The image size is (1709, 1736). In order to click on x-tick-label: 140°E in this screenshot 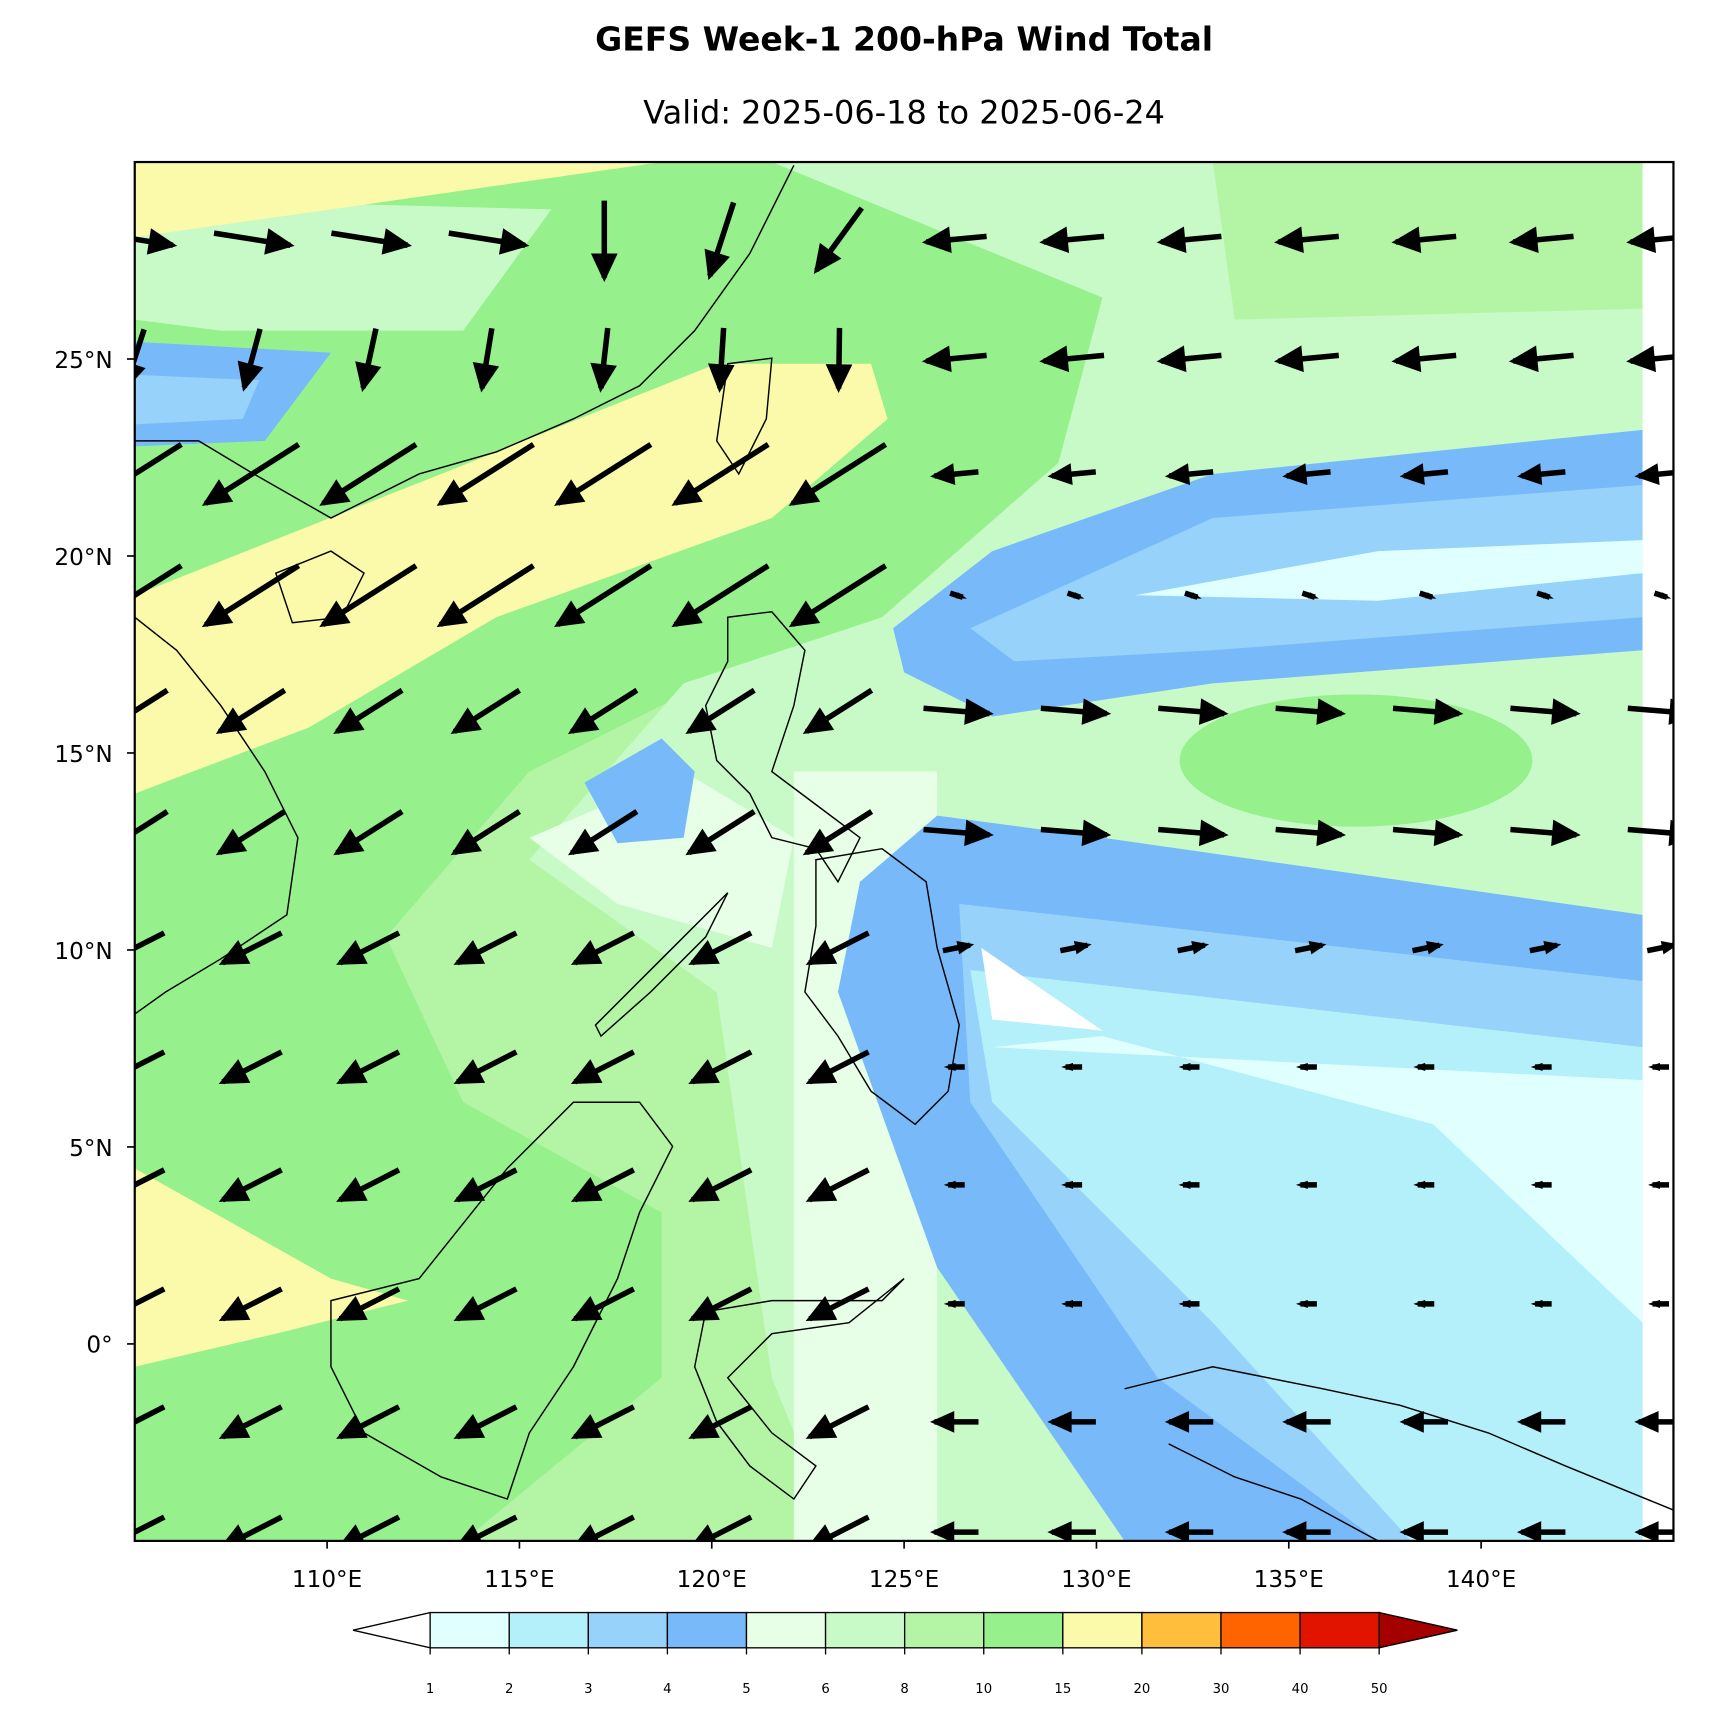, I will do `click(1481, 1580)`.